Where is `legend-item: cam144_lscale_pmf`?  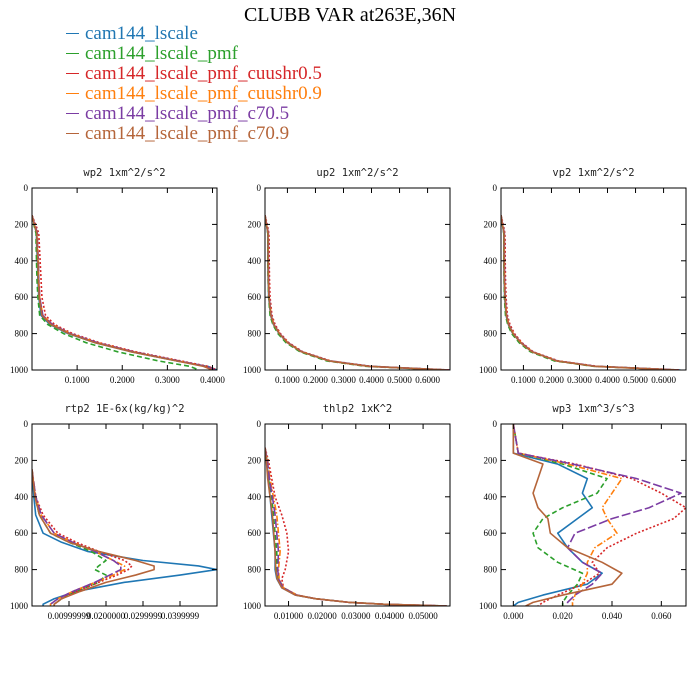 legend-item: cam144_lscale_pmf is located at coordinates (194, 54).